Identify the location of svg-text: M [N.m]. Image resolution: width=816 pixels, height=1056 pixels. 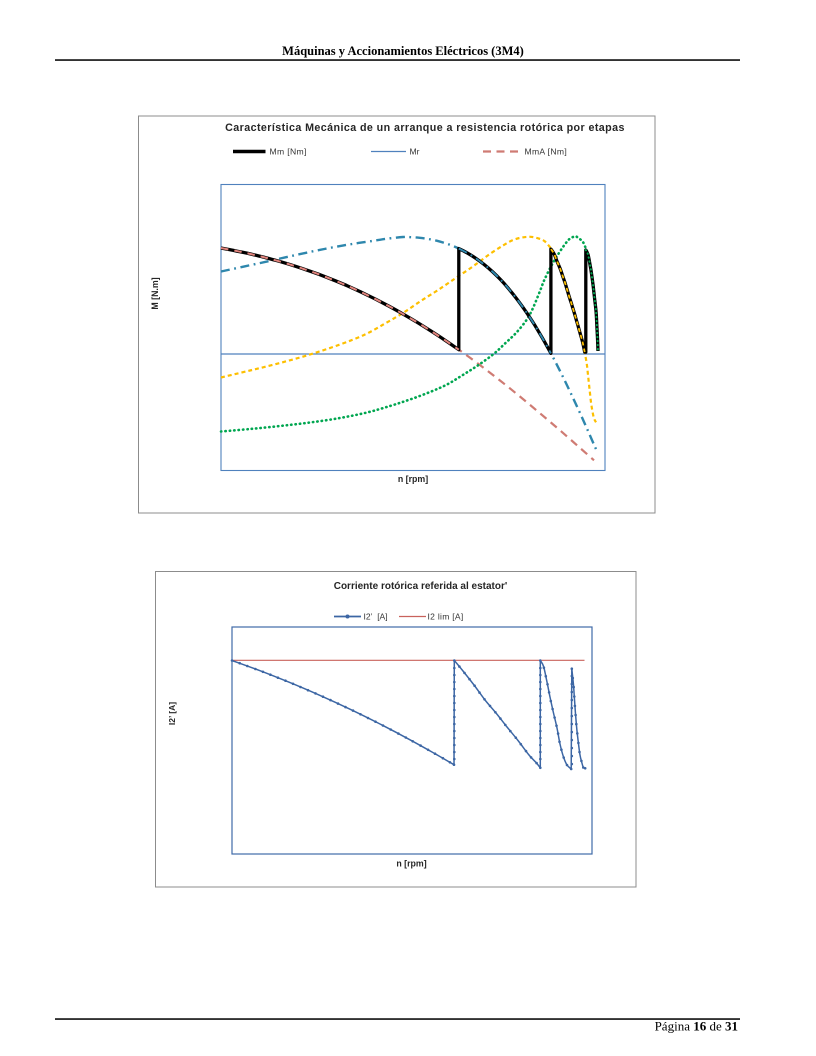
(155, 293).